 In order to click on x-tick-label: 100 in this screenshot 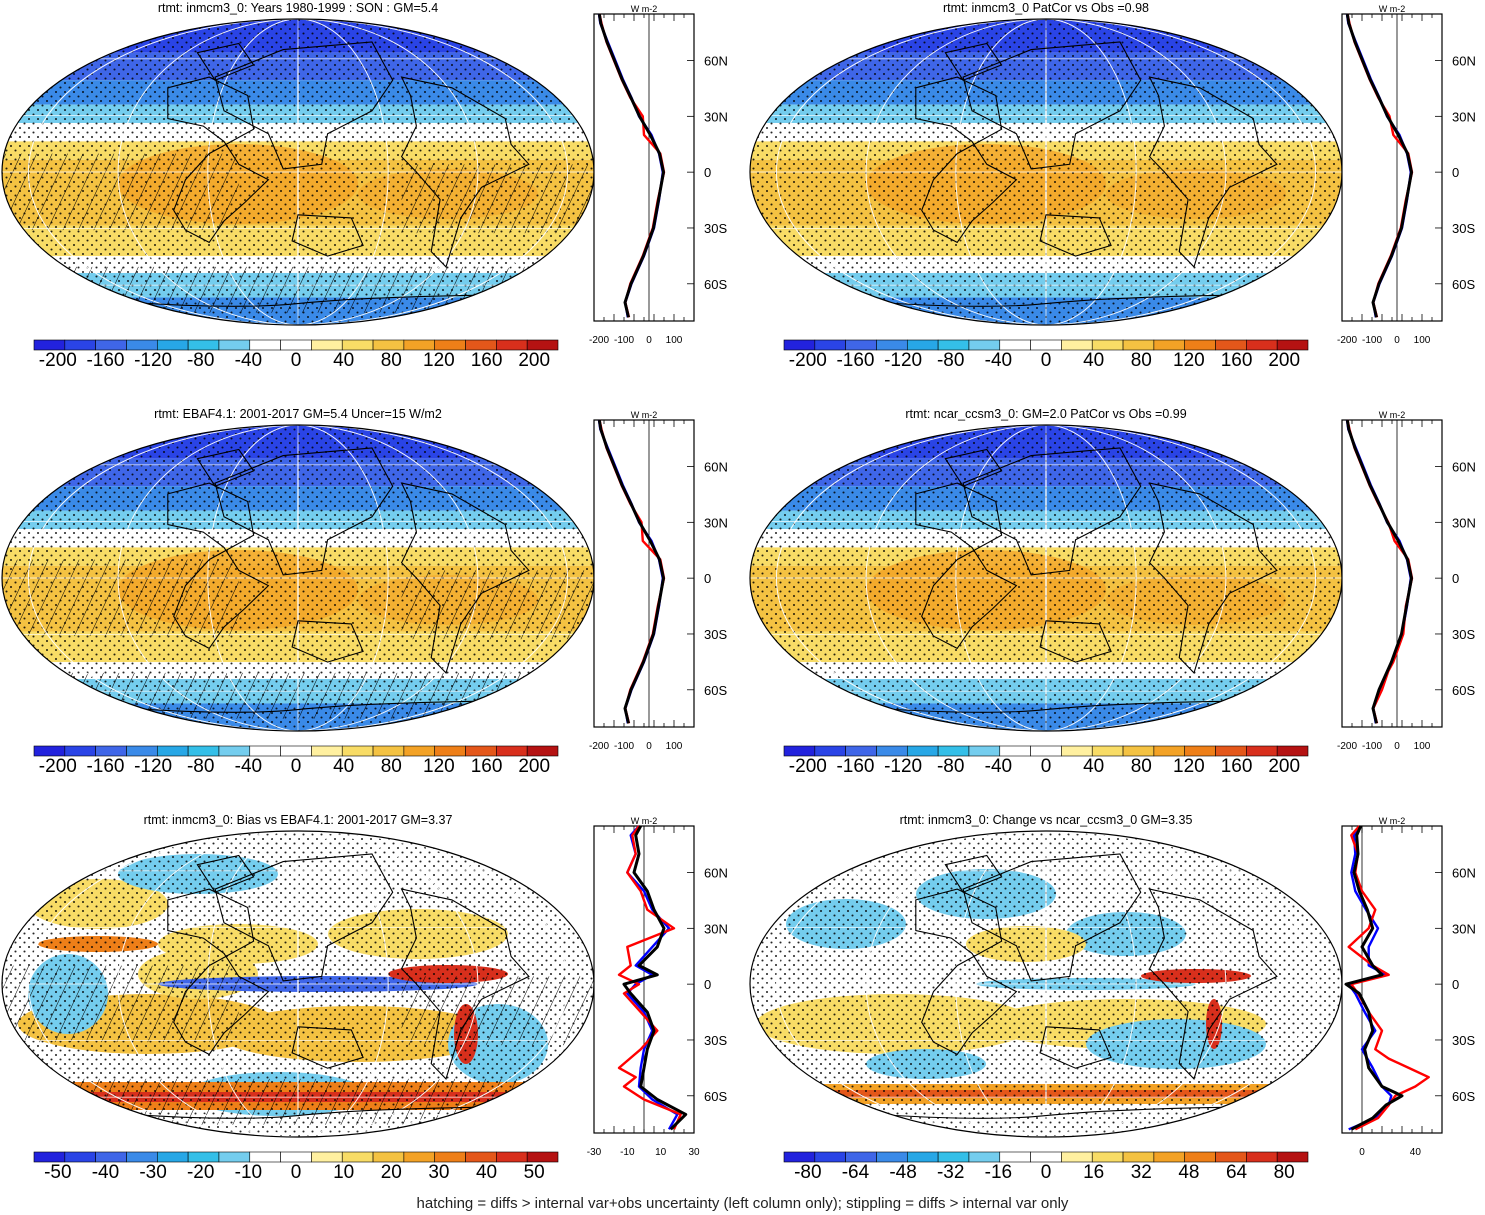, I will do `click(674, 340)`.